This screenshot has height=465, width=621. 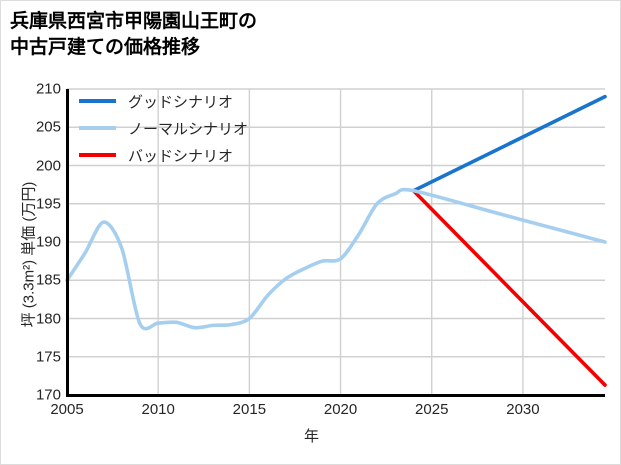 I want to click on legend-item: ノーマルシナリオ, so click(x=164, y=129).